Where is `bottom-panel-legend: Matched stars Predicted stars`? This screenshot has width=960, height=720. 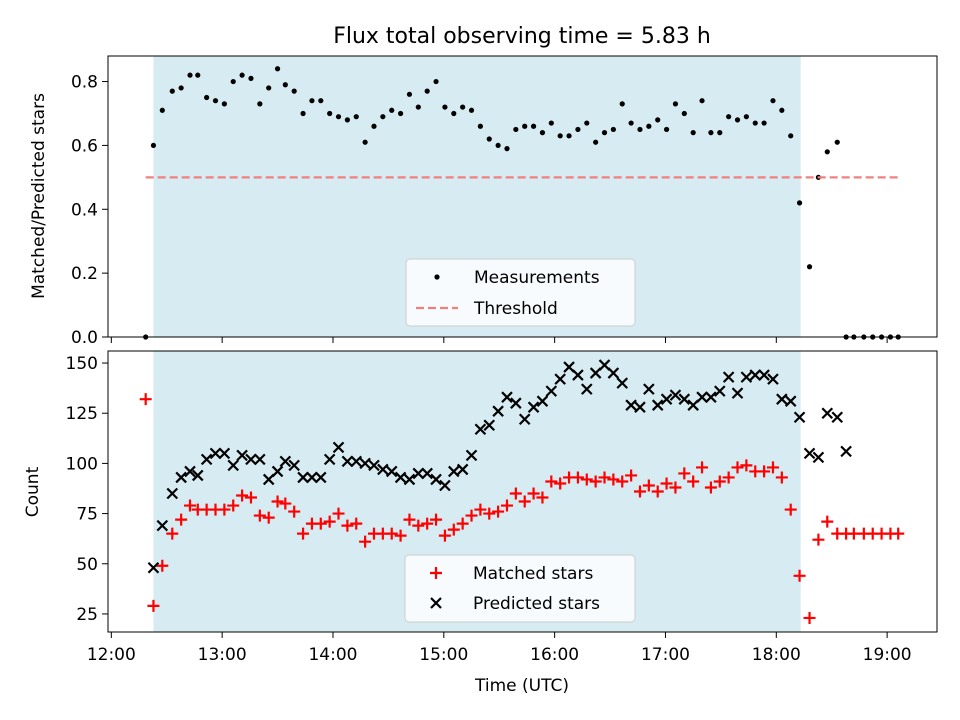
bottom-panel-legend: Matched stars Predicted stars is located at coordinates (520, 588).